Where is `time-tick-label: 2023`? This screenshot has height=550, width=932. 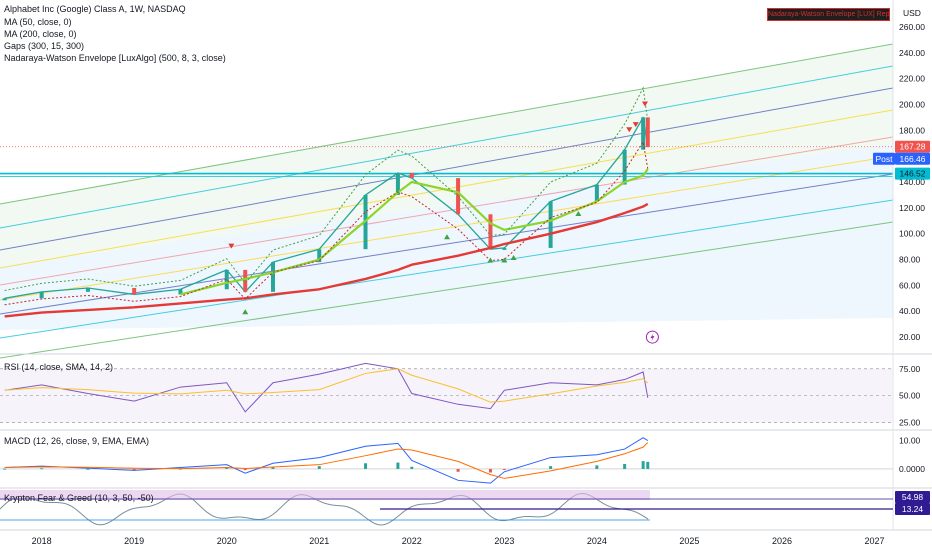 time-tick-label: 2023 is located at coordinates (504, 541).